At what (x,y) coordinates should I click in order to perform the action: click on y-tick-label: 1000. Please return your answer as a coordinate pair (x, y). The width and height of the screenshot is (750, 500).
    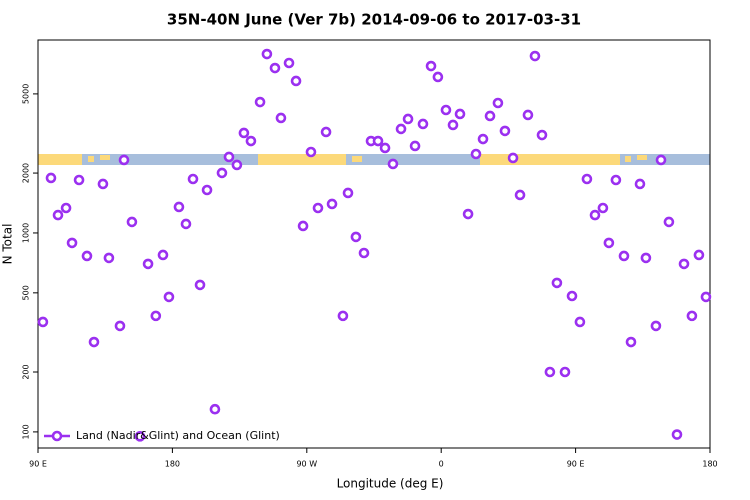
    Looking at the image, I should click on (26, 233).